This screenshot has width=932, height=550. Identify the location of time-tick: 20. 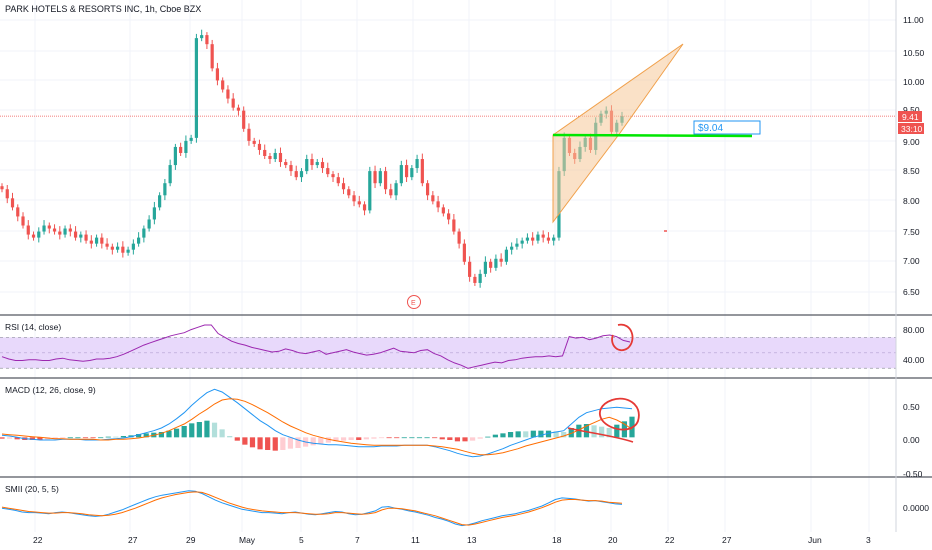
(613, 540).